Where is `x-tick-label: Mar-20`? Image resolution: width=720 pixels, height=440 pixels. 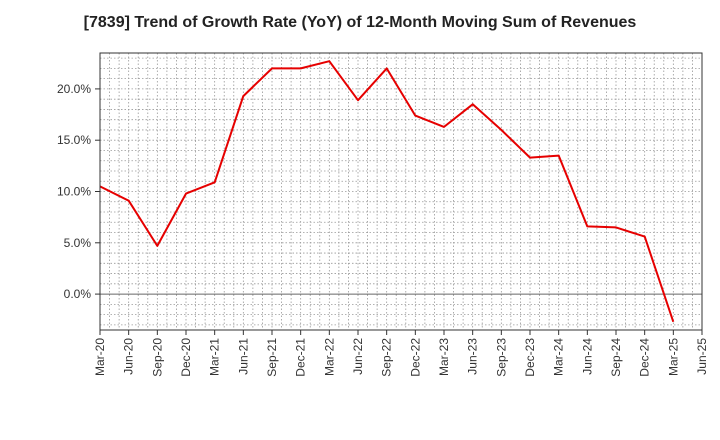
x-tick-label: Mar-20 is located at coordinates (100, 357).